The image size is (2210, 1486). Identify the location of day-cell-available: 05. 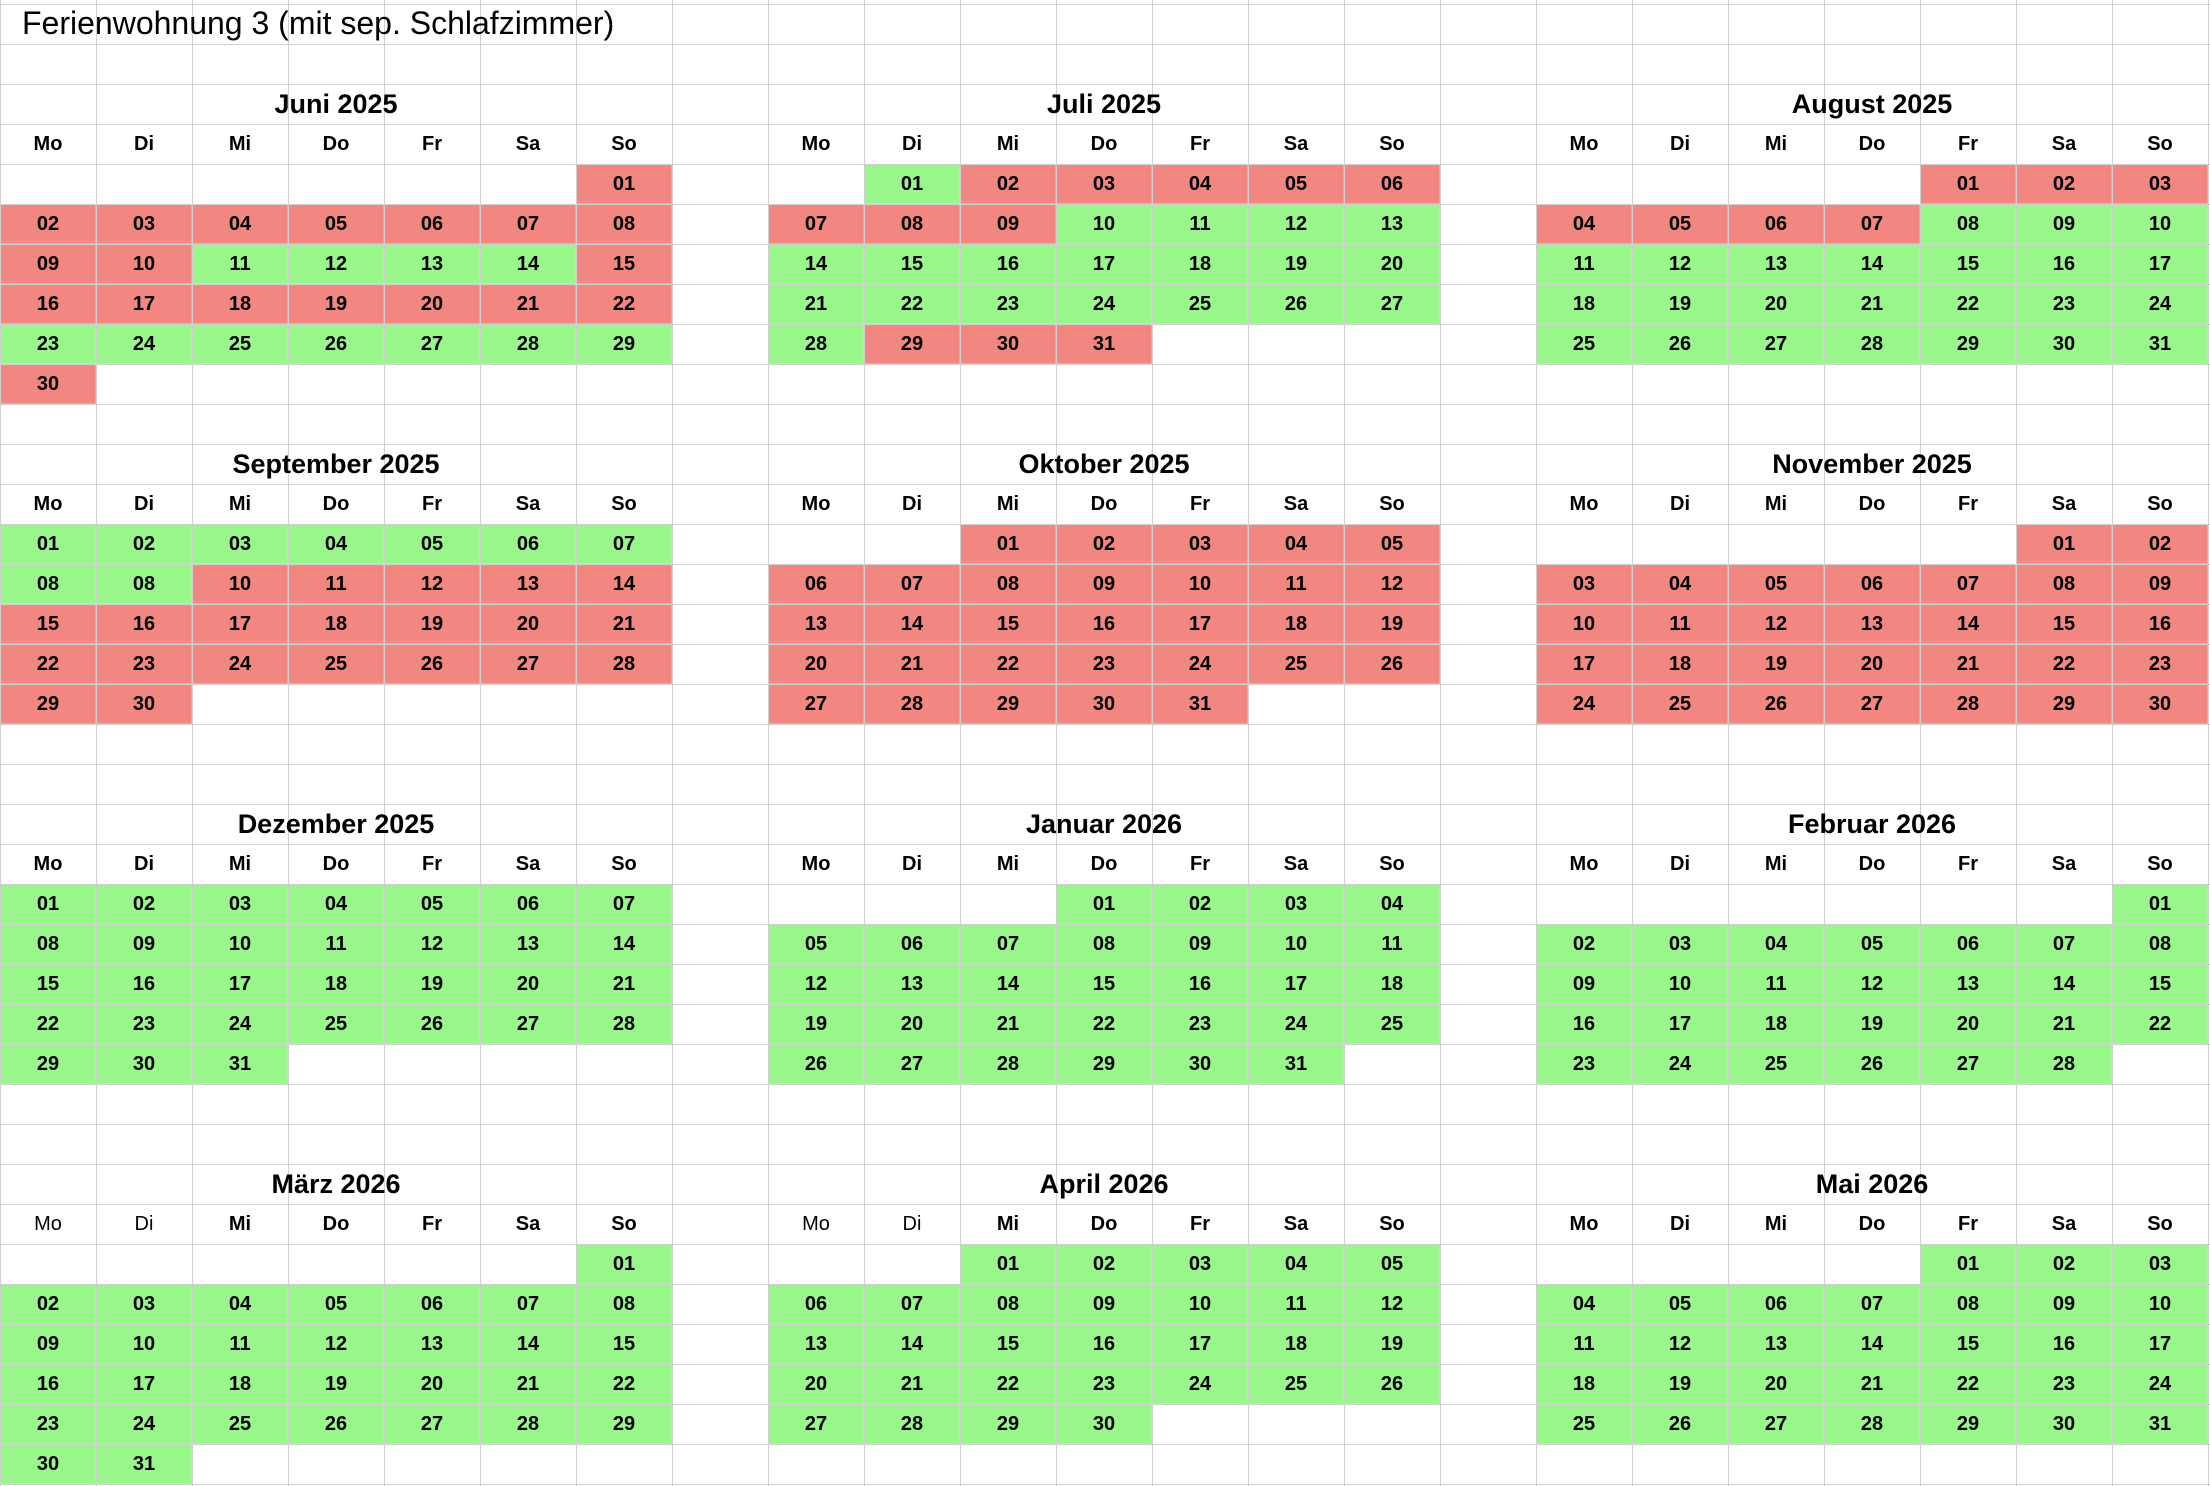
(816, 944).